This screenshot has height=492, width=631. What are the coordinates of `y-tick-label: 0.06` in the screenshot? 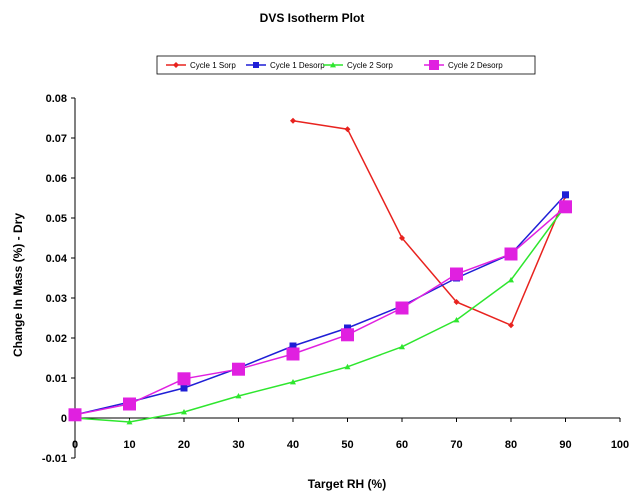 It's located at (56, 179).